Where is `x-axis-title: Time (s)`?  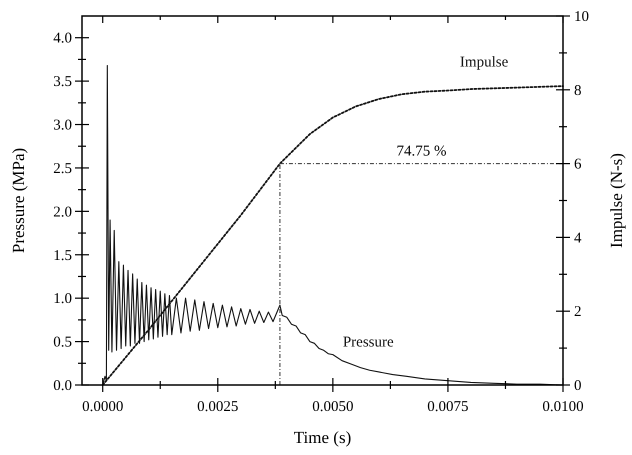
x-axis-title: Time (s) is located at coordinates (323, 437).